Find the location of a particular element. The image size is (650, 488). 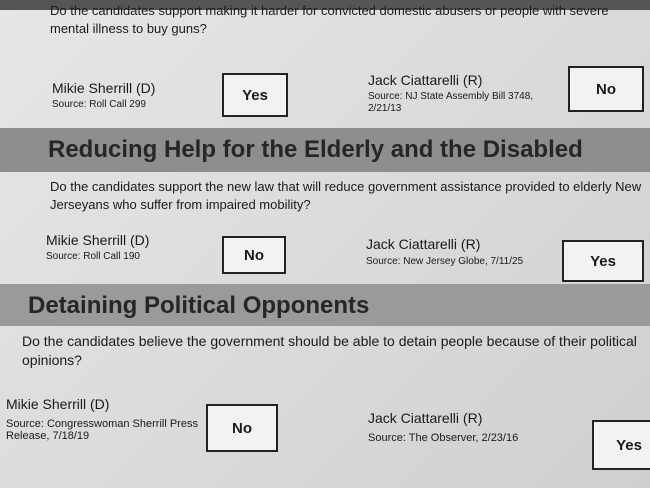

source: Source: New Jersey Globe, 7/11/25 is located at coordinates (445, 261).